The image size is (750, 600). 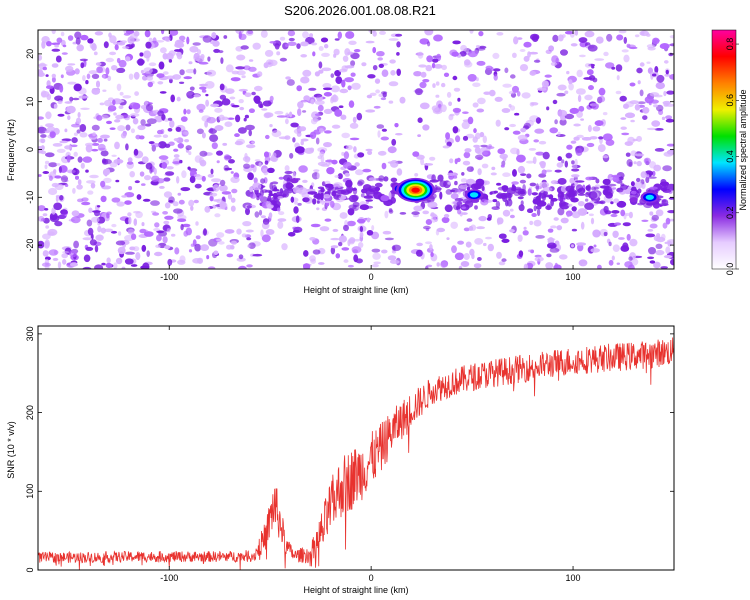 I want to click on y-tick-label: 20, so click(x=30, y=54).